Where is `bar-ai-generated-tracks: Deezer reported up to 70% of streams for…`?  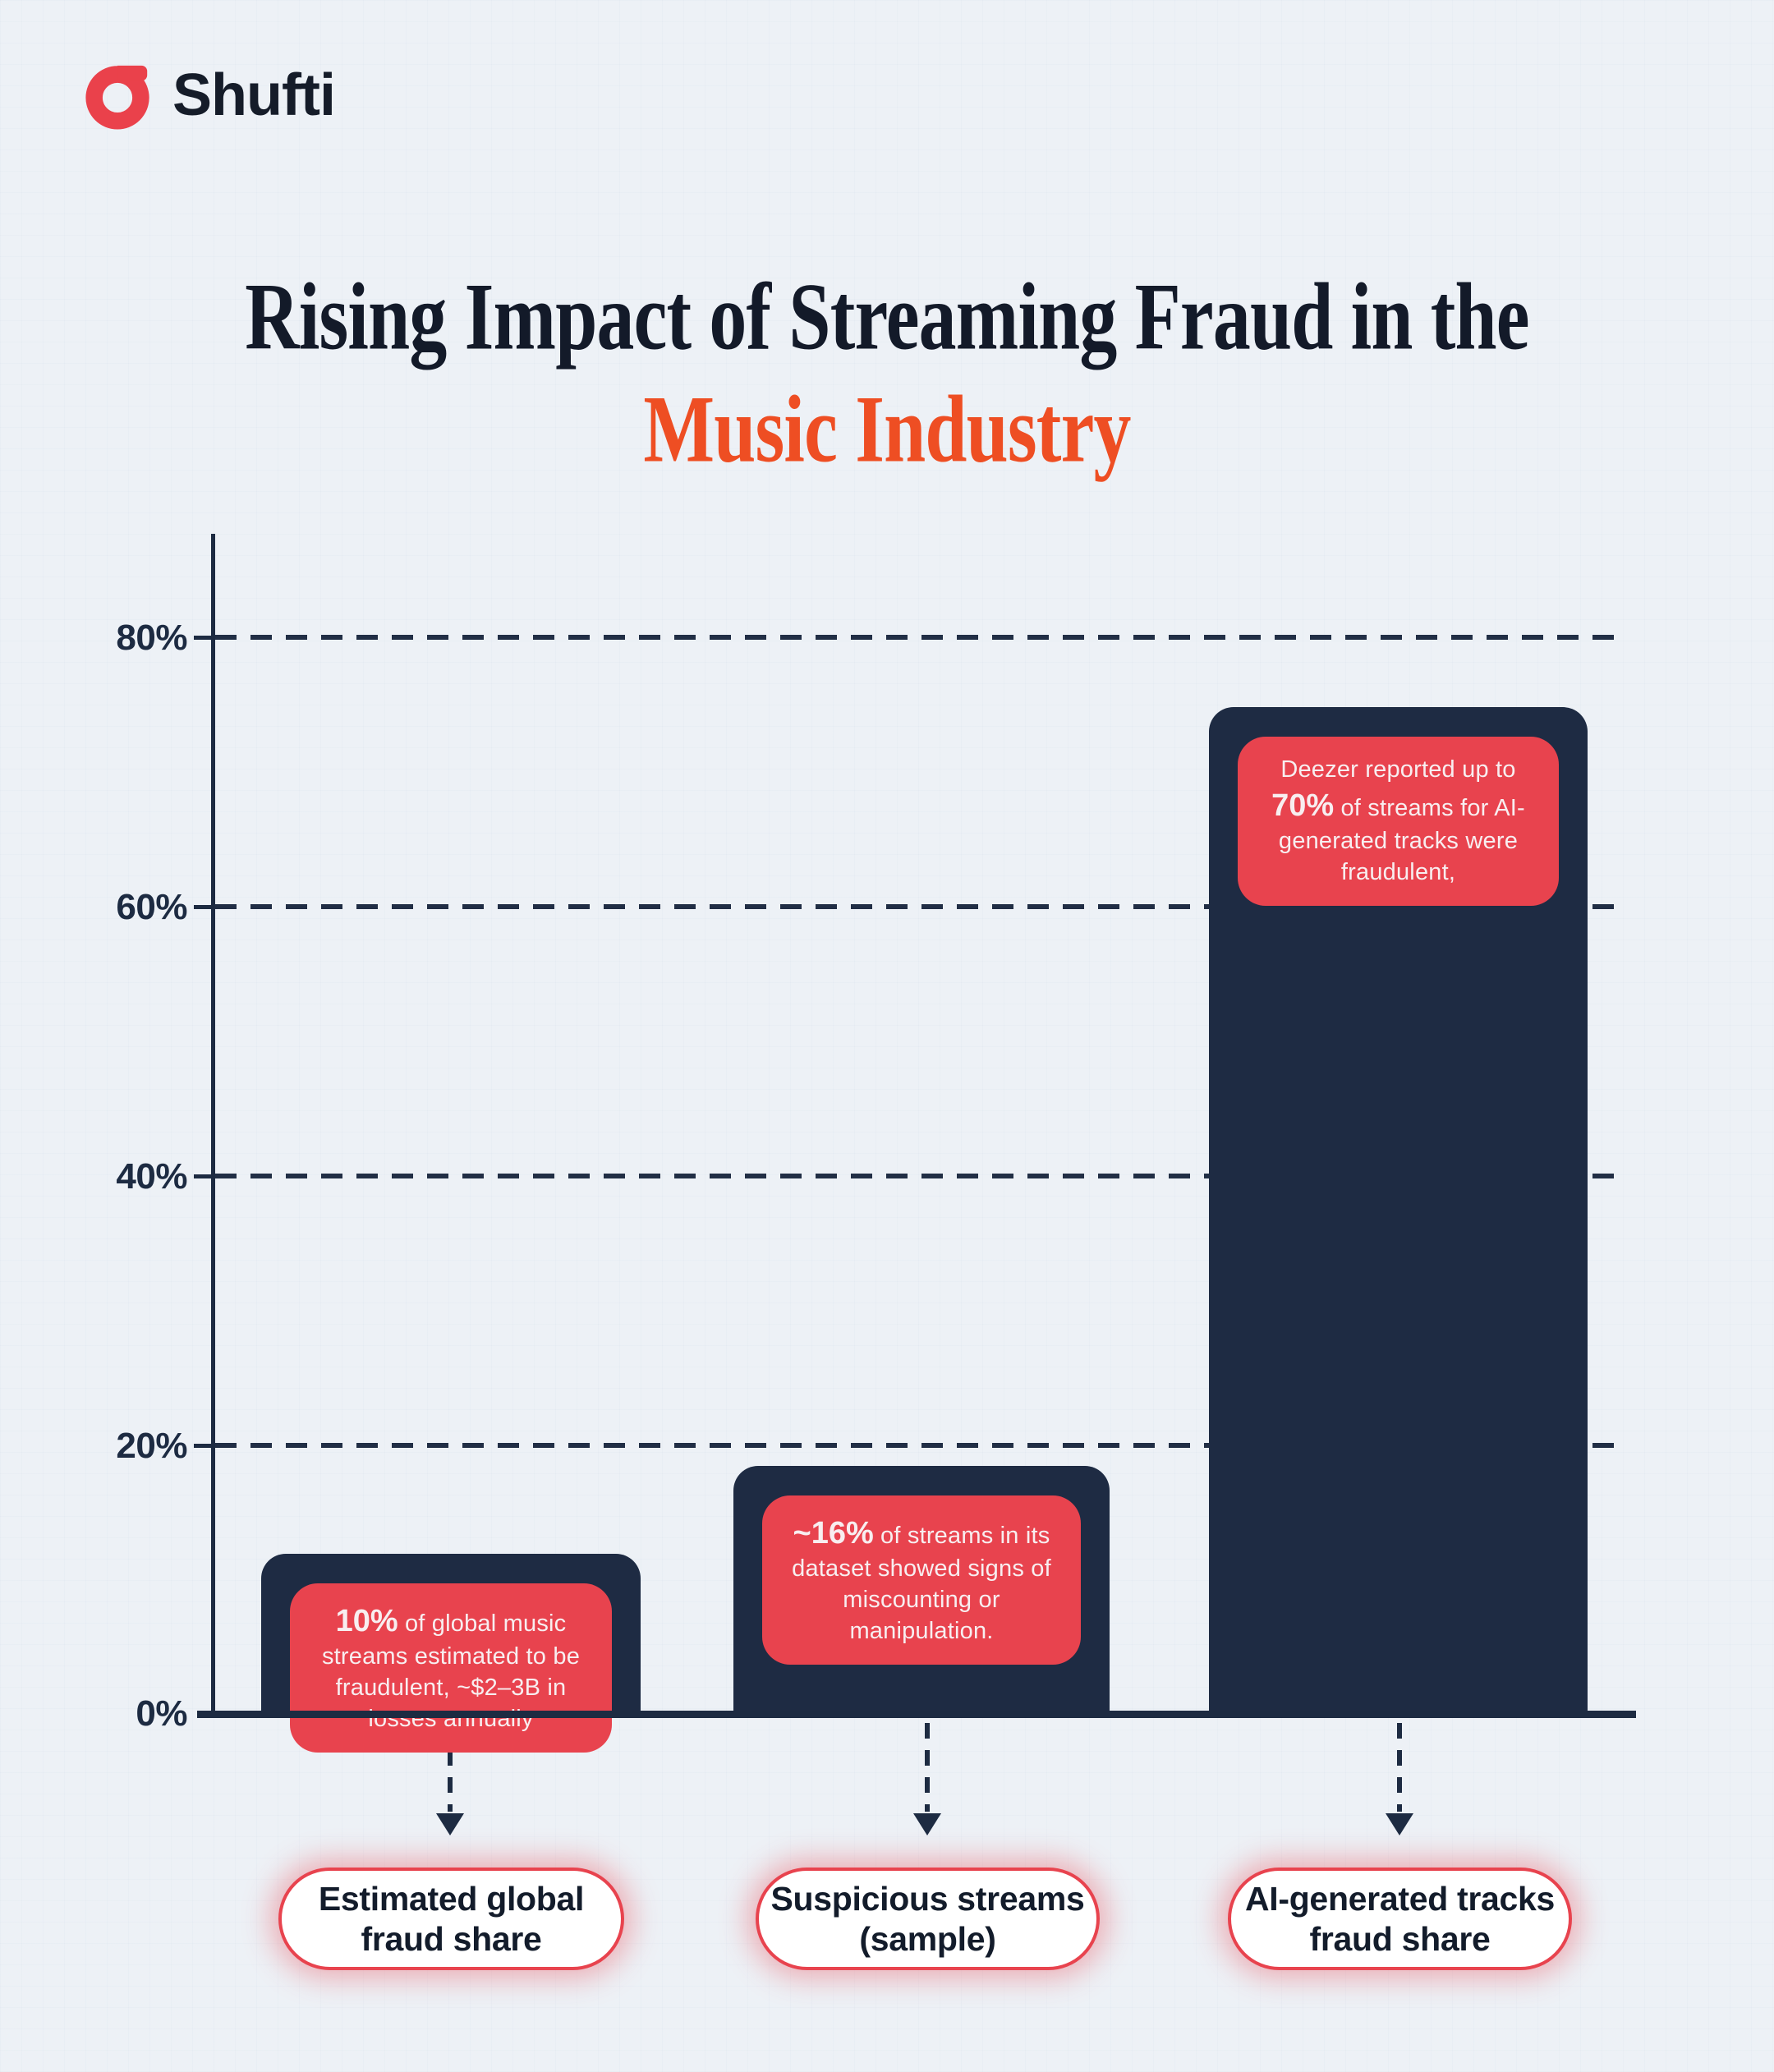
bar-ai-generated-tracks: Deezer reported up to 70% of streams for… is located at coordinates (1398, 1211).